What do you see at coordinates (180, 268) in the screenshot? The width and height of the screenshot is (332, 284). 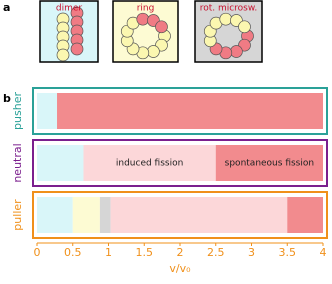 I see `x-axis-label: v/v₀` at bounding box center [180, 268].